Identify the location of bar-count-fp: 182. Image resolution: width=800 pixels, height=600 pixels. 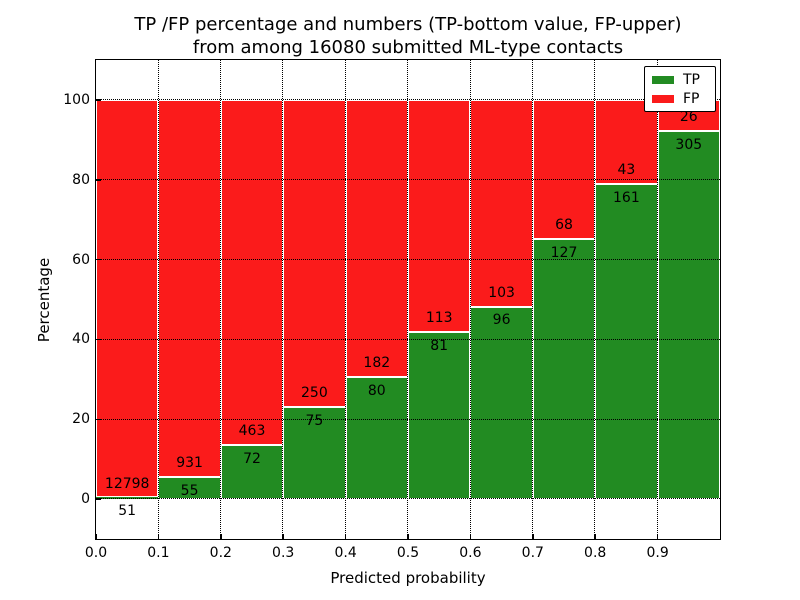
(377, 363).